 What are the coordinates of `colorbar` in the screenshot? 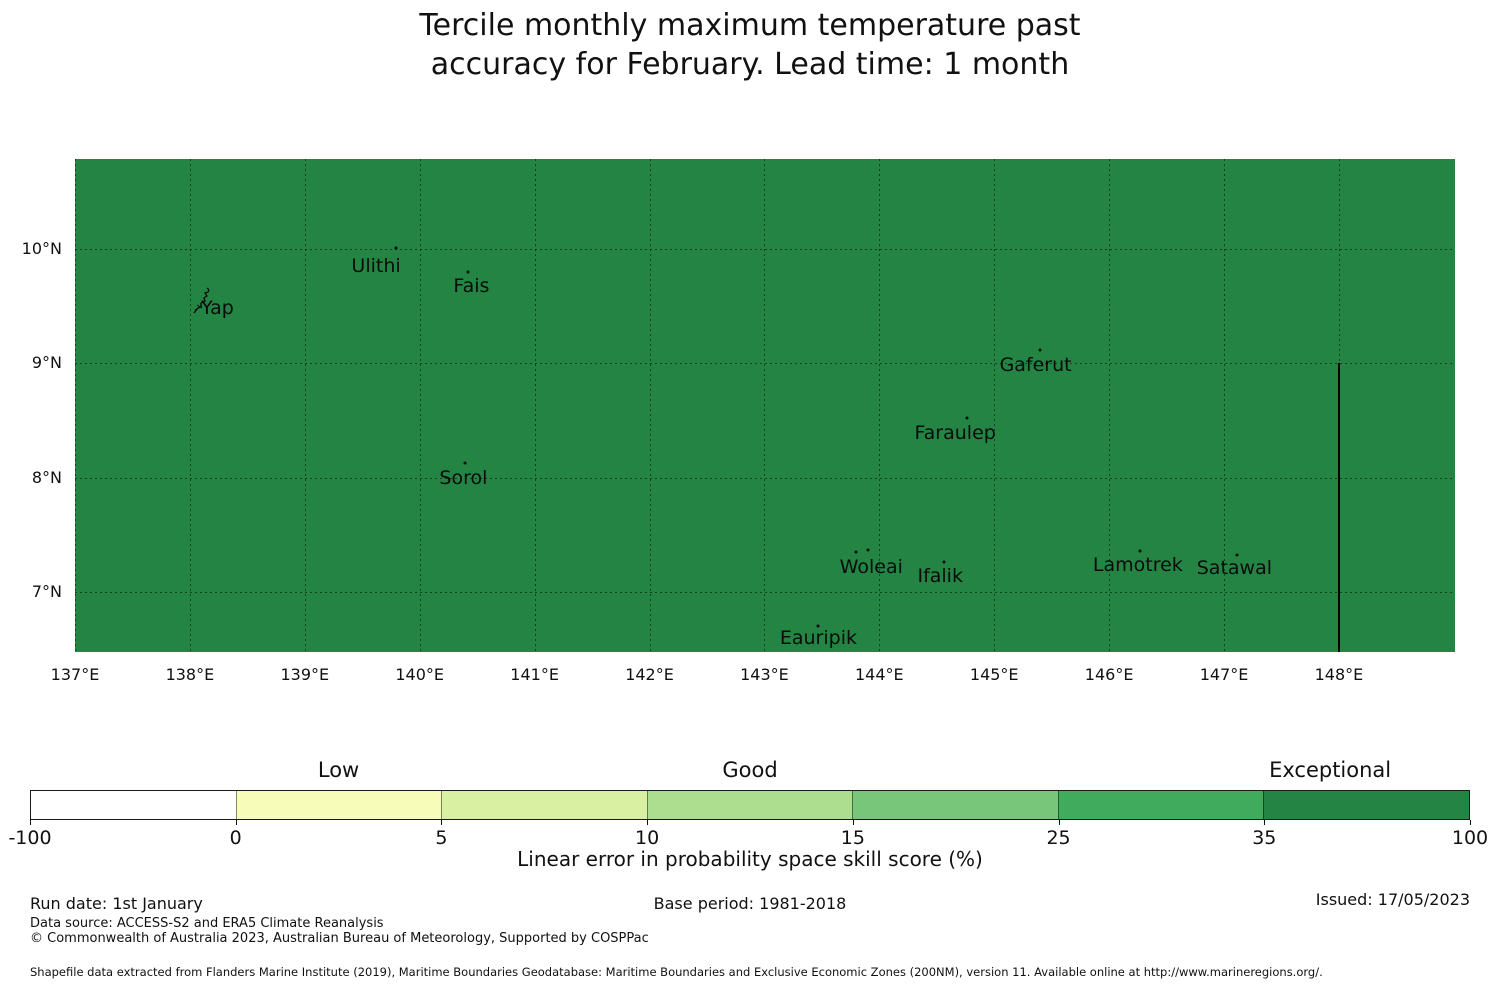 It's located at (750, 805).